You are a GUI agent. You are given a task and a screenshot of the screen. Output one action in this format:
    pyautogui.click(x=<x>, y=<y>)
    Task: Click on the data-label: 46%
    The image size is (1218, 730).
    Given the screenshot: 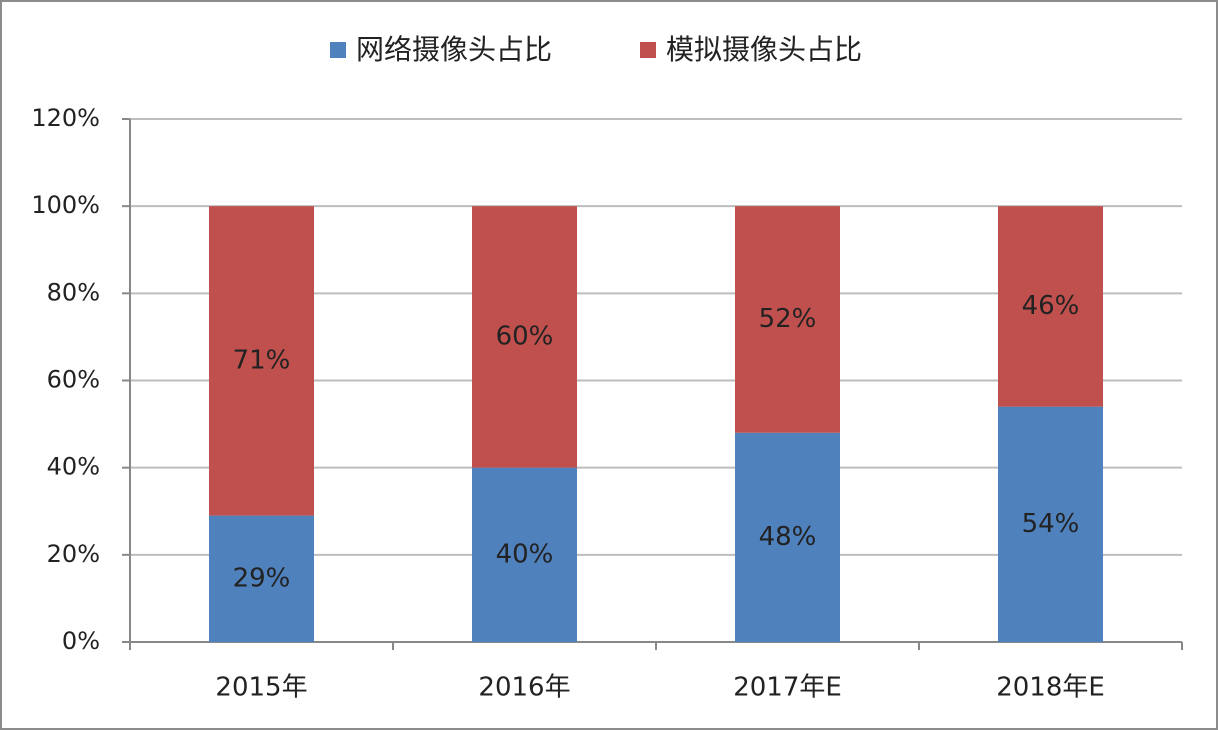 What is the action you would take?
    pyautogui.click(x=1051, y=306)
    